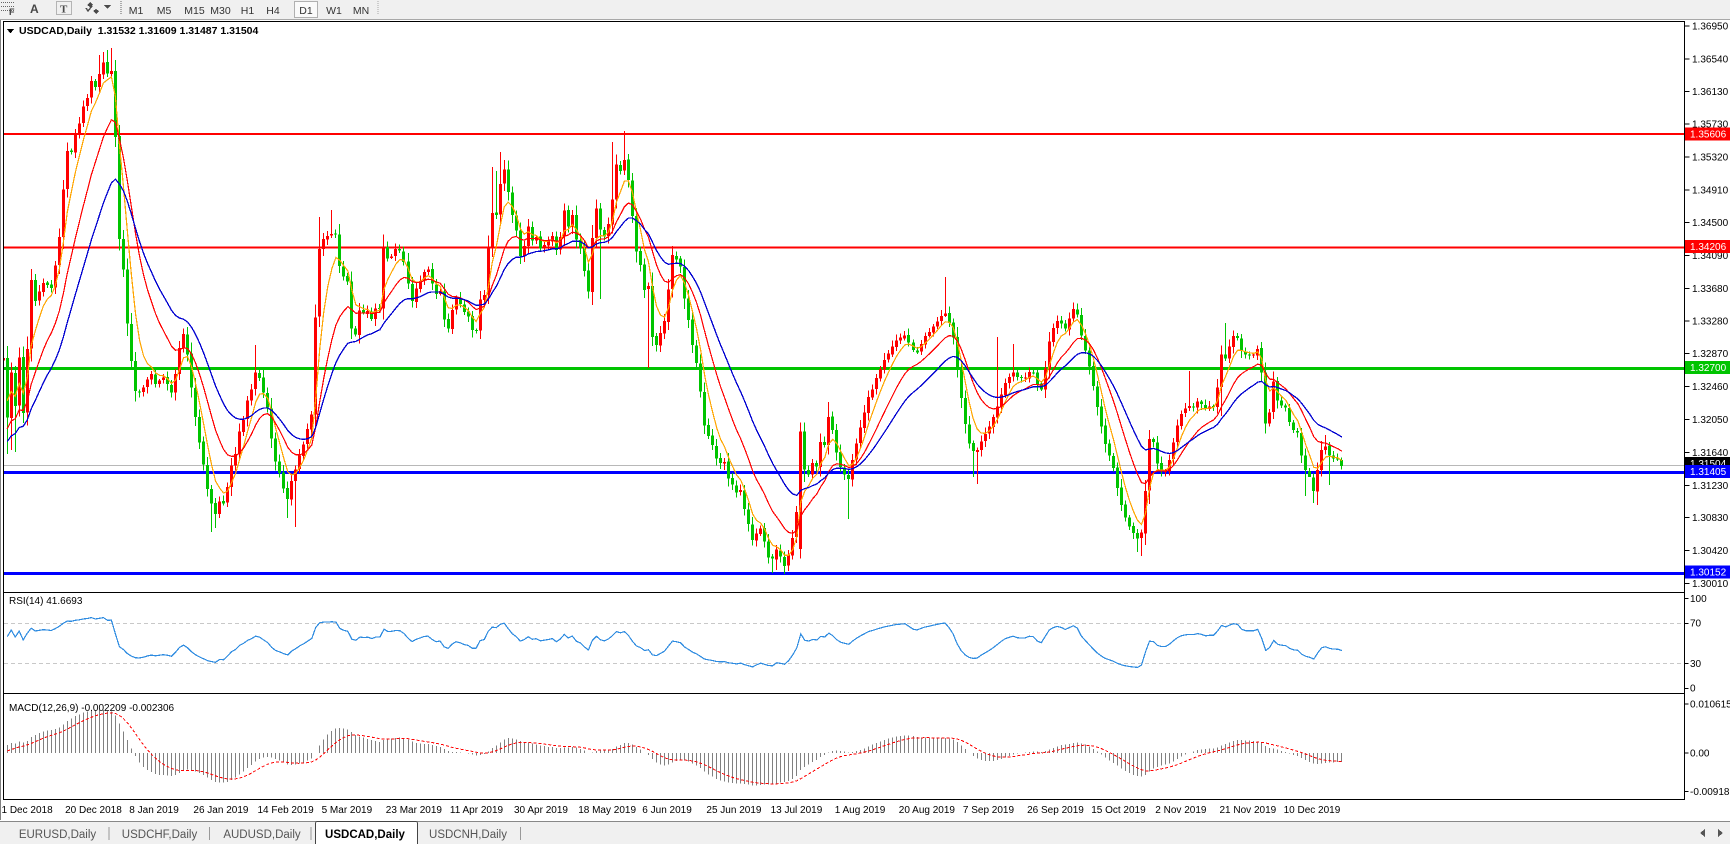 The image size is (1730, 844). What do you see at coordinates (347, 810) in the screenshot?
I see `svg-text: 5 Mar 2019` at bounding box center [347, 810].